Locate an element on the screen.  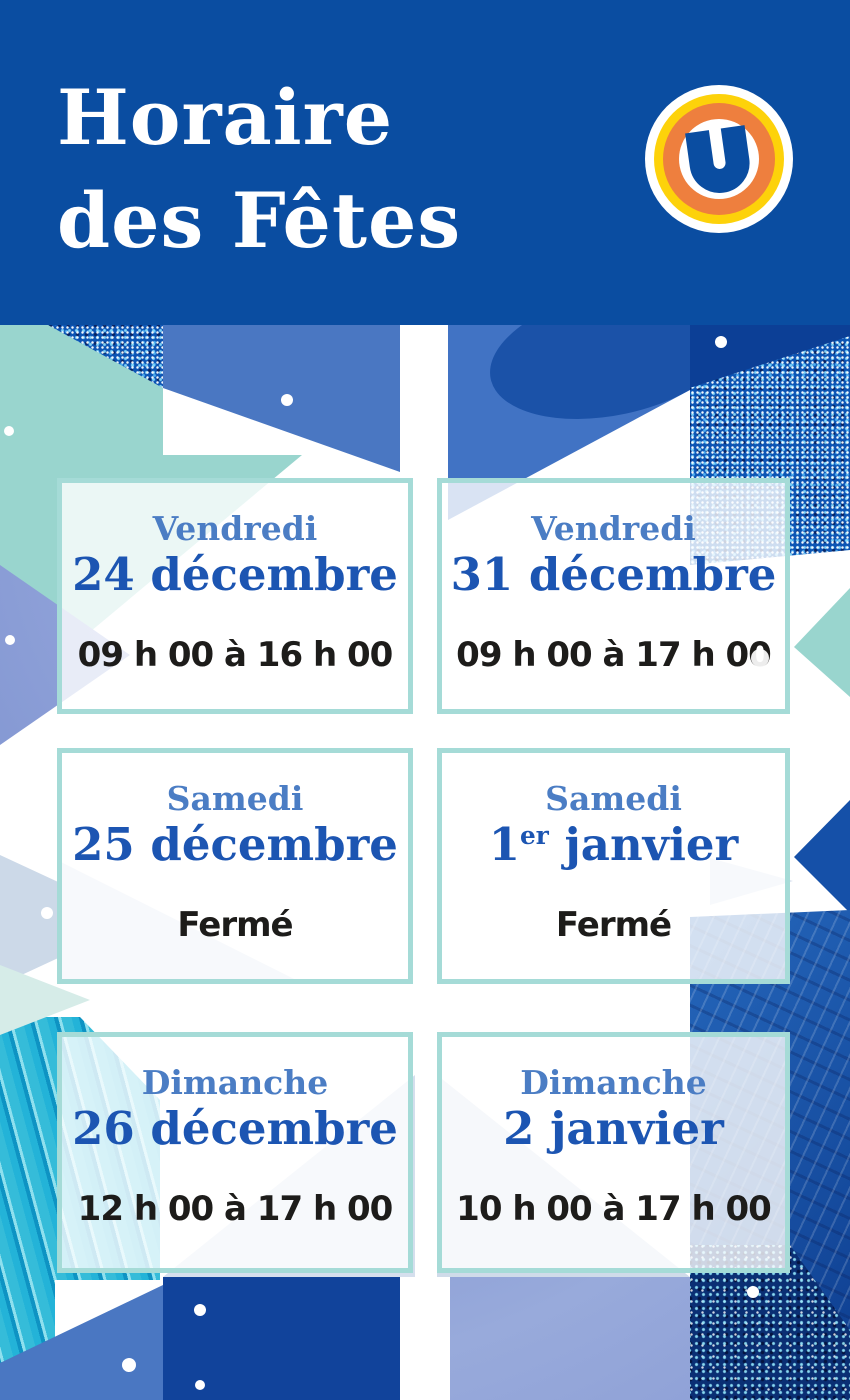
schedule-card-dimanche-2: Dimanche 2 janvier 10 h 00 à 17 h 00 is located at coordinates (613, 1152).